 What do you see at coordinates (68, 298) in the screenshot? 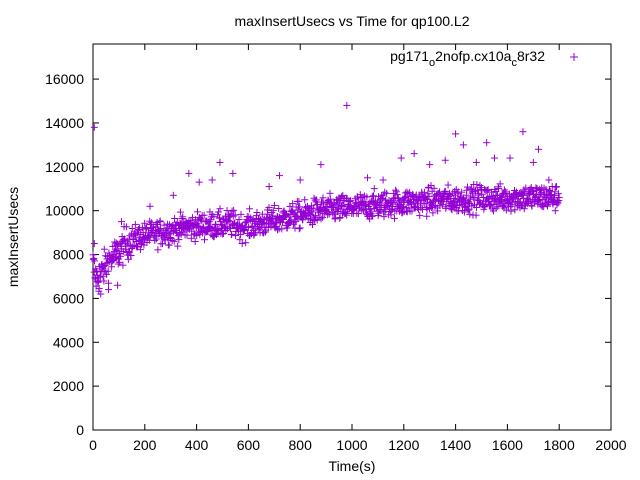
I see `y-tick-label: 6000` at bounding box center [68, 298].